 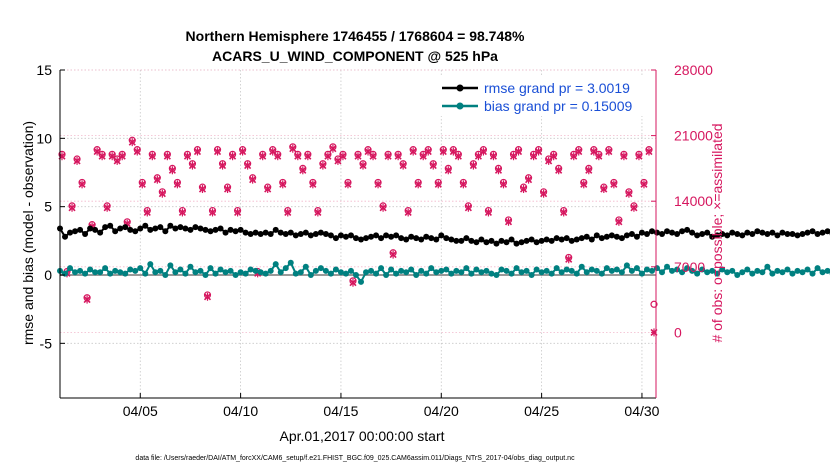 What do you see at coordinates (641, 411) in the screenshot?
I see `x-tick-label: 04/30` at bounding box center [641, 411].